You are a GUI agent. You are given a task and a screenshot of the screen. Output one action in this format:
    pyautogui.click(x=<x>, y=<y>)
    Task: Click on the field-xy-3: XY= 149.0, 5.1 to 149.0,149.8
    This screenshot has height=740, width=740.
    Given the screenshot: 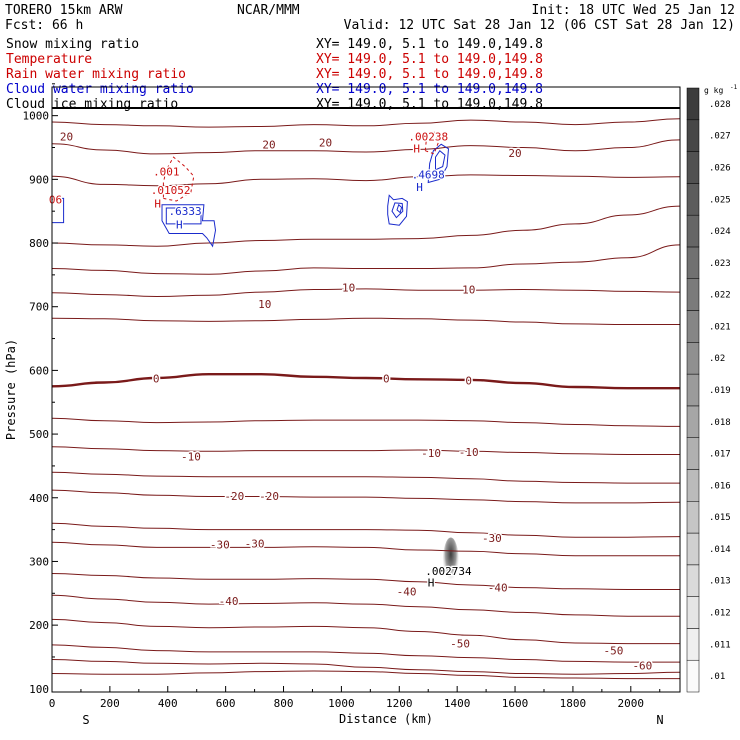 What is the action you would take?
    pyautogui.click(x=429, y=89)
    